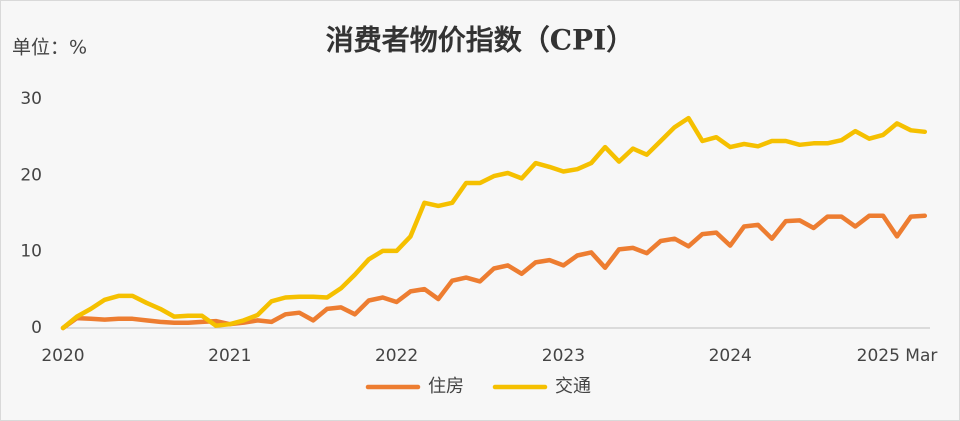 The width and height of the screenshot is (960, 421). Describe the element at coordinates (36, 328) in the screenshot. I see `y-tick-label: 0` at that location.